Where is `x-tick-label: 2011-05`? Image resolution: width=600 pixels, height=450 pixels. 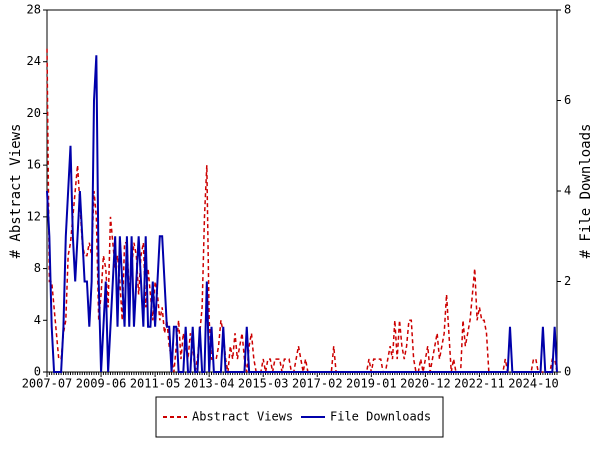
x-tick-label: 2011-05 is located at coordinates (155, 384).